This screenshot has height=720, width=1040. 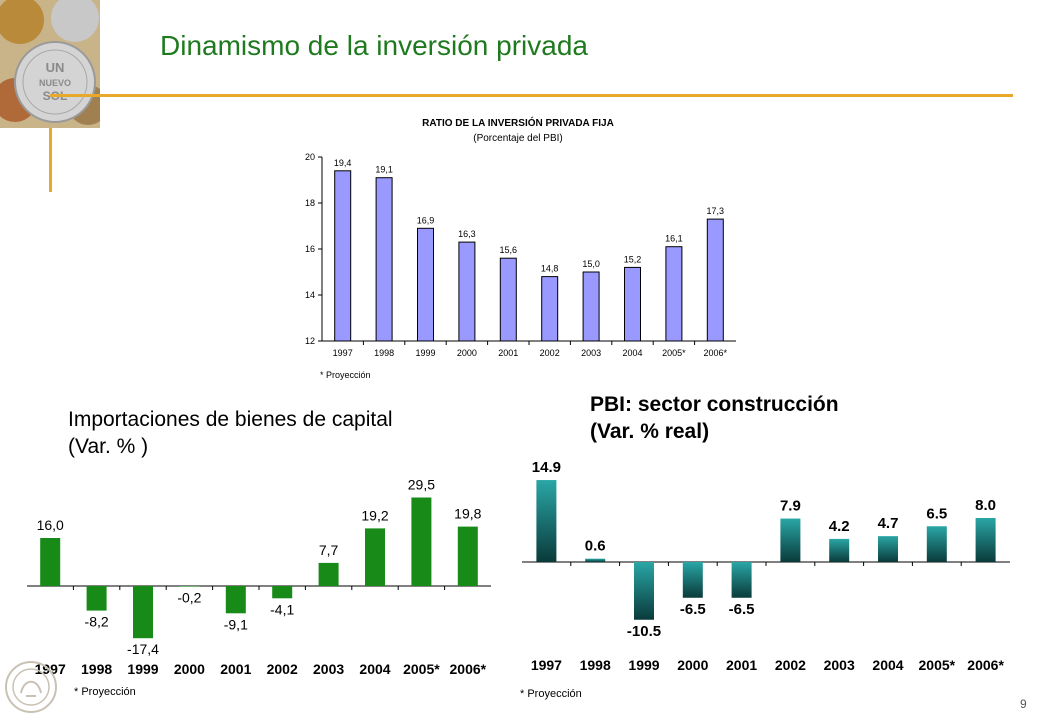 What do you see at coordinates (374, 45) in the screenshot?
I see `page-title: Dinamismo de la inversión privada` at bounding box center [374, 45].